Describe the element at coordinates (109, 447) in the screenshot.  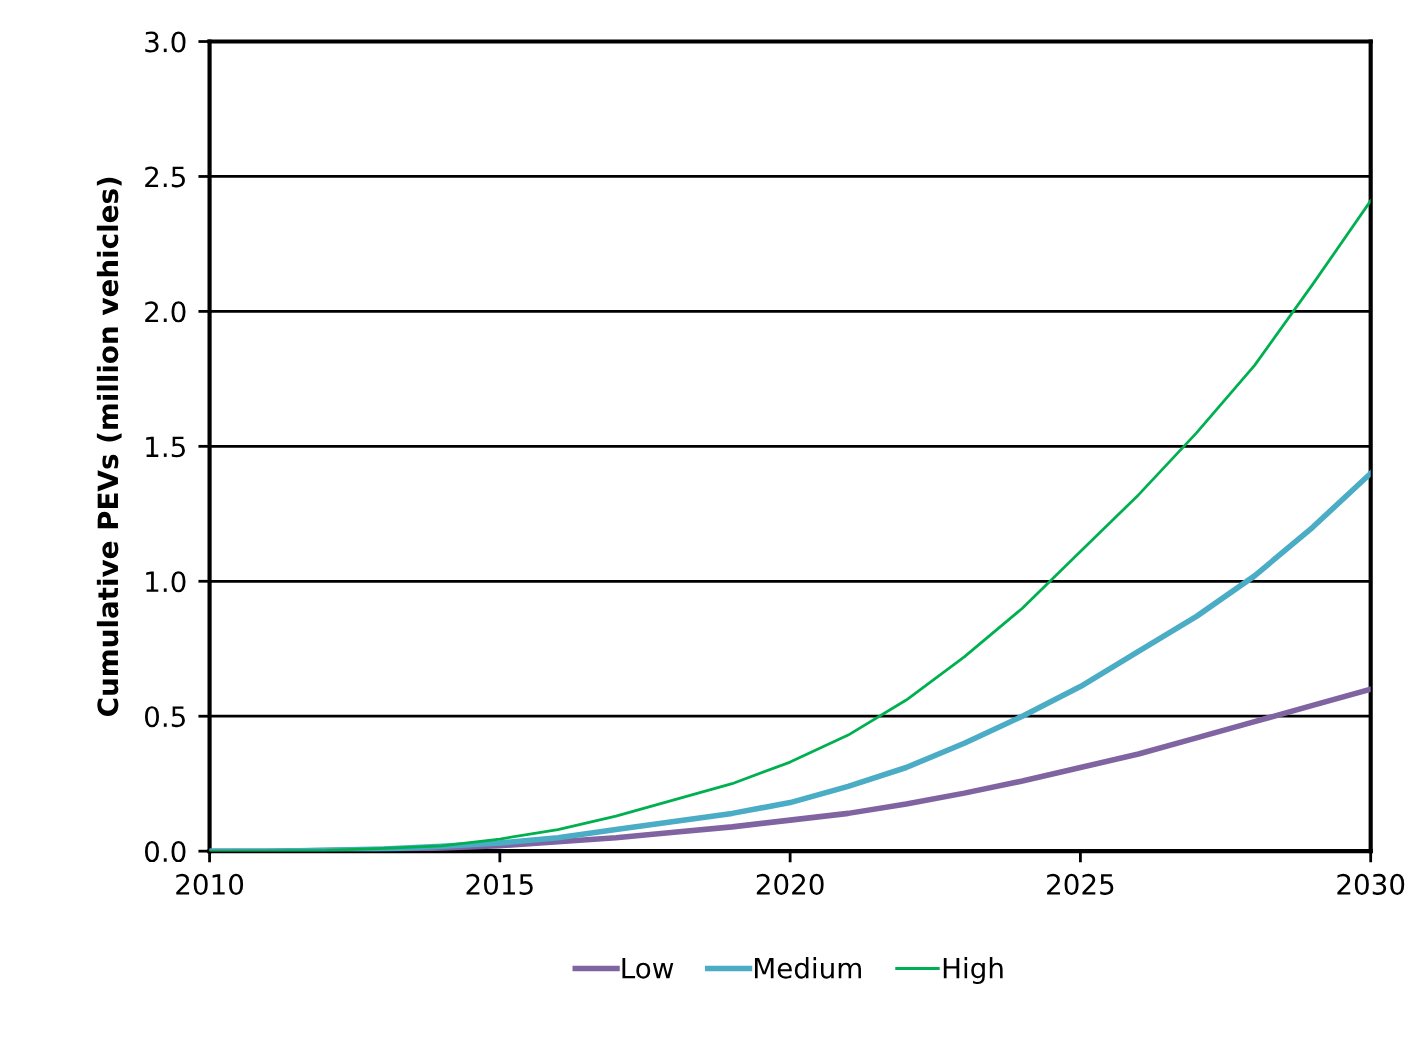
I see `y-axis-title: Cumulative PEVs (million vehicles)` at that location.